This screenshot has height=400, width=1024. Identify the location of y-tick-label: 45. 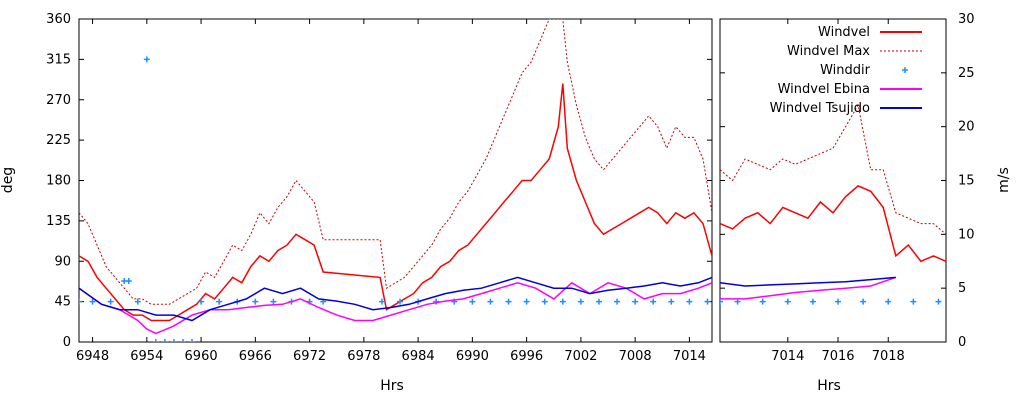
(62, 302).